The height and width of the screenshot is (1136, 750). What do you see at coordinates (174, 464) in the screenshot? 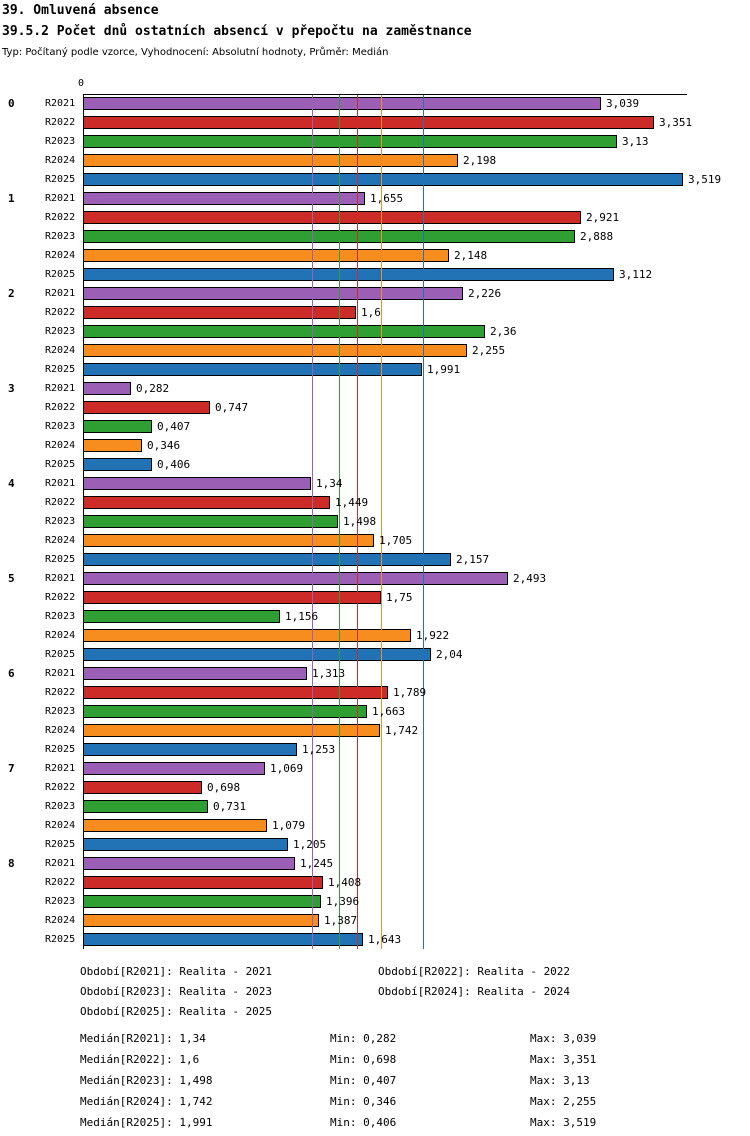
I see `bar-value-label: 0,406` at bounding box center [174, 464].